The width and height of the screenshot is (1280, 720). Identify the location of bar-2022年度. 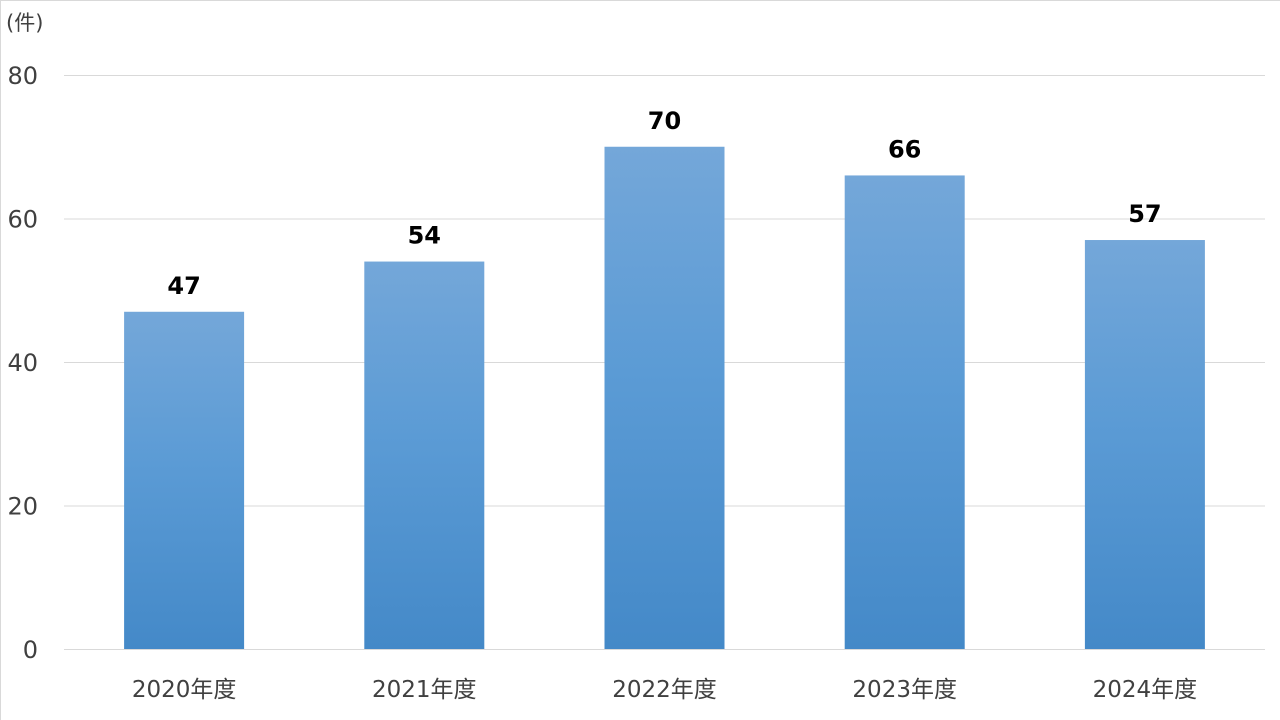
(664, 397).